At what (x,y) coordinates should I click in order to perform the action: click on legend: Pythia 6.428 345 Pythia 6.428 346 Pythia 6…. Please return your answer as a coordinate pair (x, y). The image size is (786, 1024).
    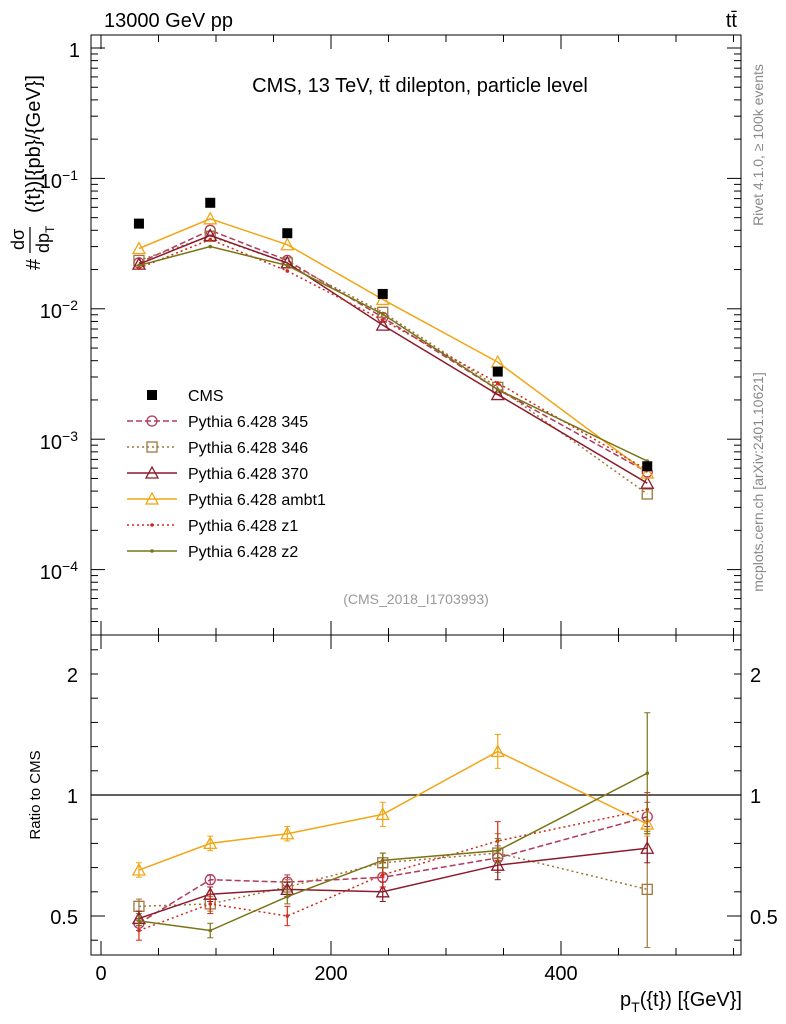
    Looking at the image, I should click on (226, 474).